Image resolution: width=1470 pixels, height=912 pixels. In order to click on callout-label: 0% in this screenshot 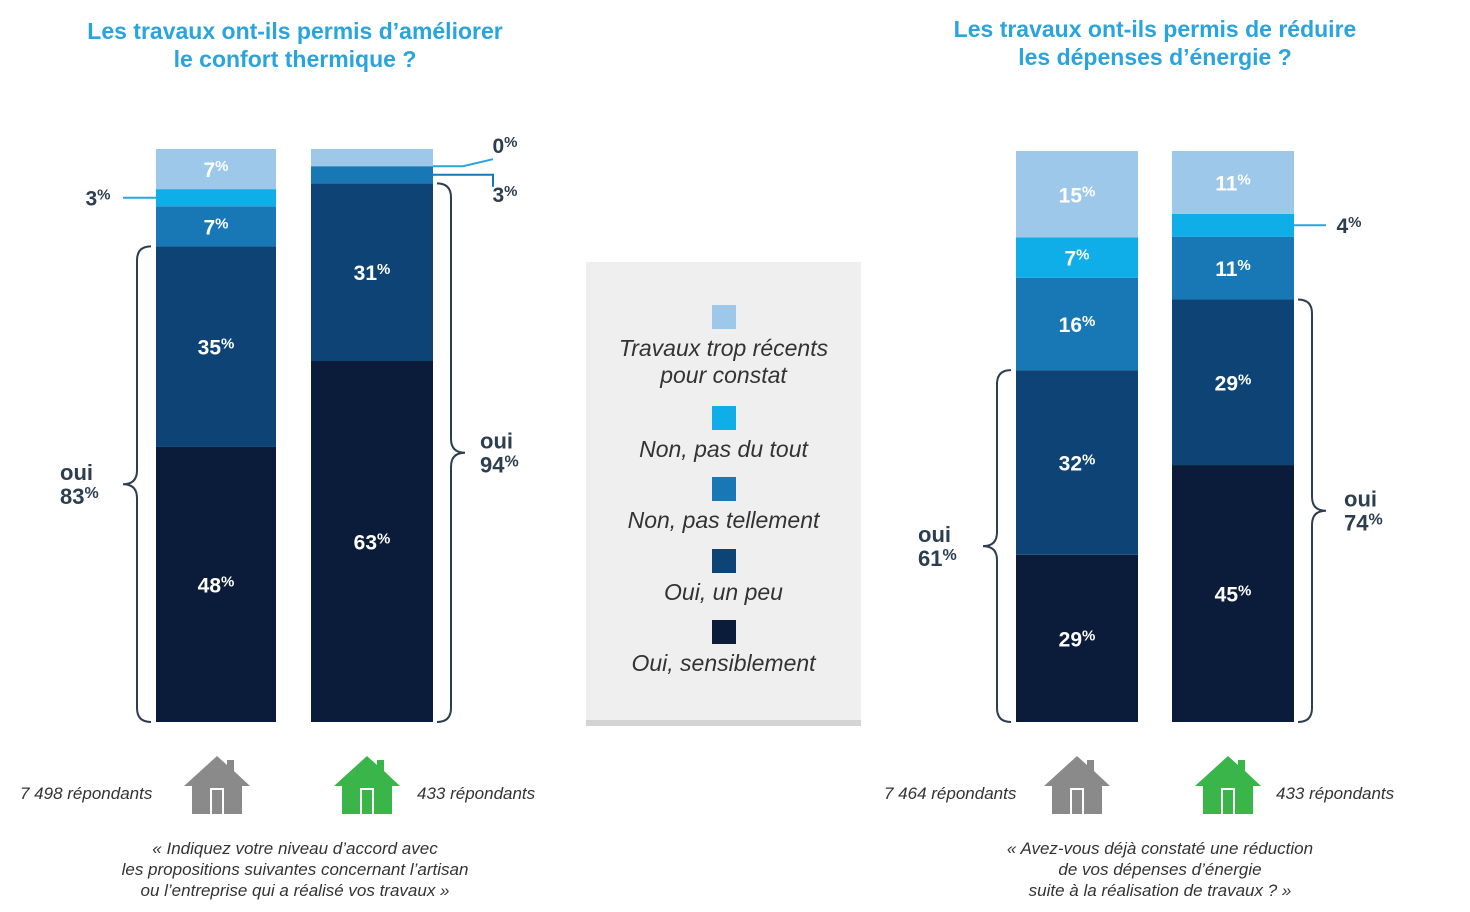, I will do `click(504, 146)`.